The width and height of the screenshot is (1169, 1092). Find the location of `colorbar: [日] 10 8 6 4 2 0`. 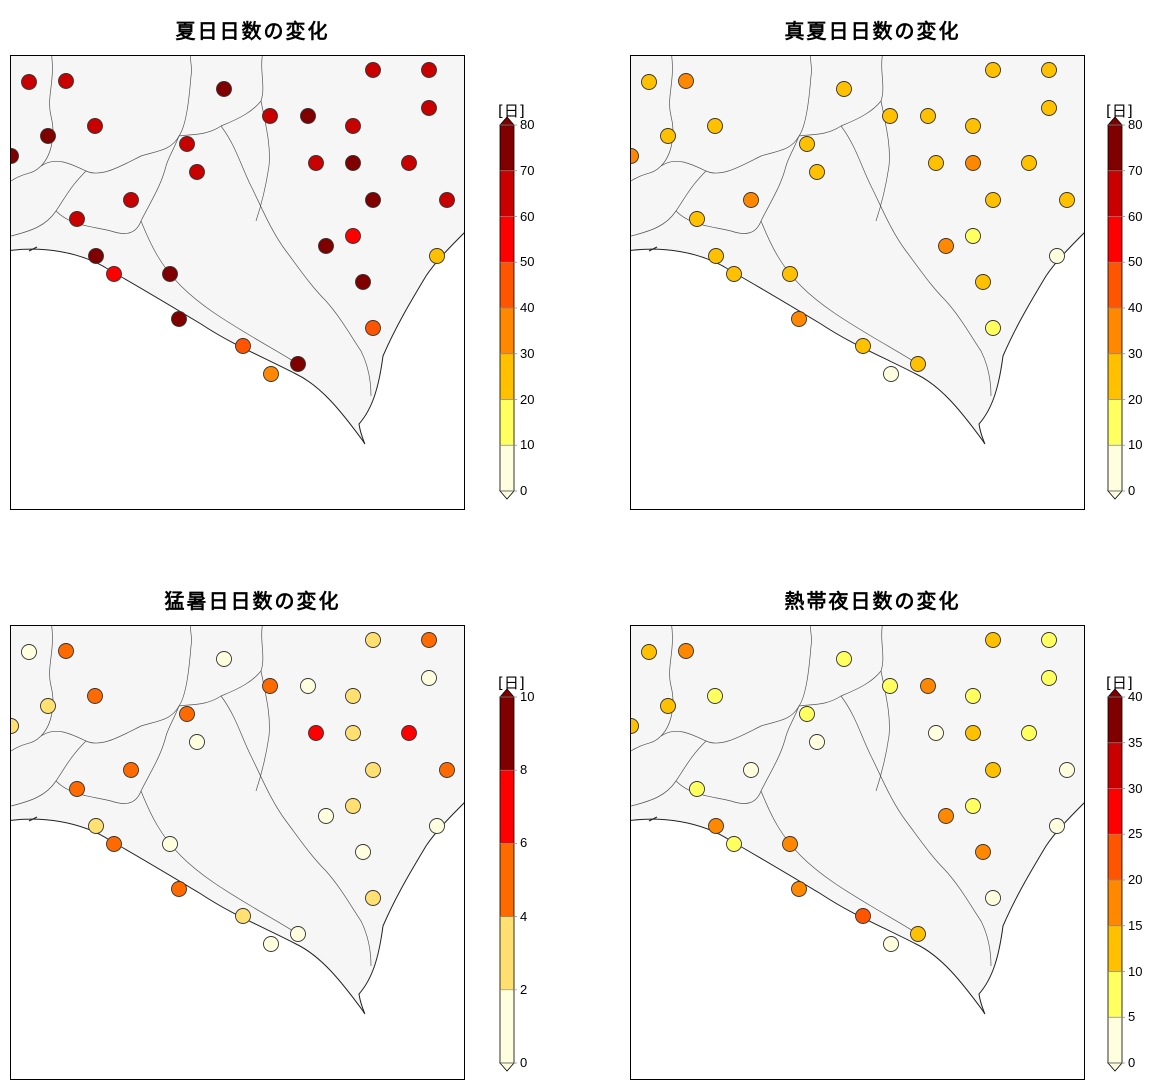

colorbar: [日] 10 8 6 4 2 0 is located at coordinates (530, 882).